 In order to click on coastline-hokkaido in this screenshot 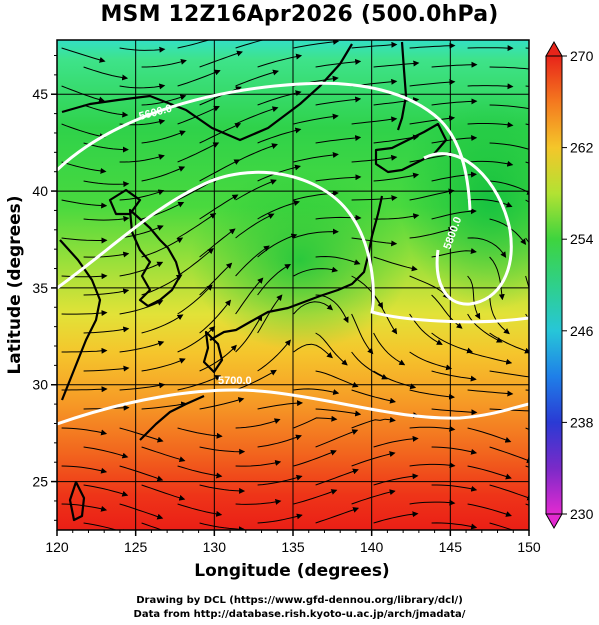, I will do `click(411, 148)`.